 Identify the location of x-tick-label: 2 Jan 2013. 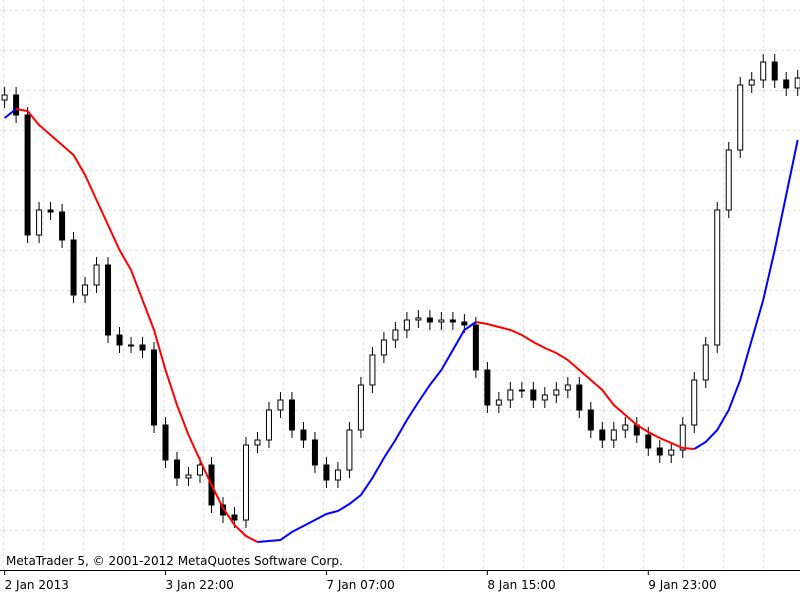
(37, 585).